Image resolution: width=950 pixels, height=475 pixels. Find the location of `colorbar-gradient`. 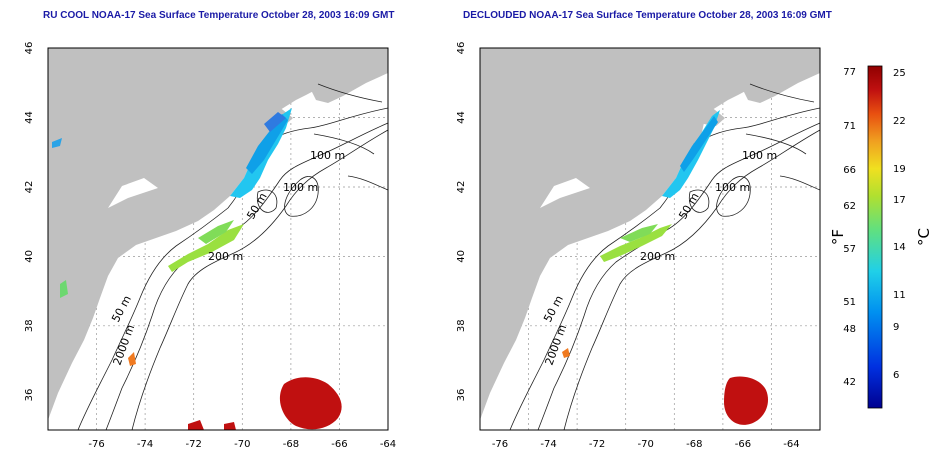

colorbar-gradient is located at coordinates (875, 237).